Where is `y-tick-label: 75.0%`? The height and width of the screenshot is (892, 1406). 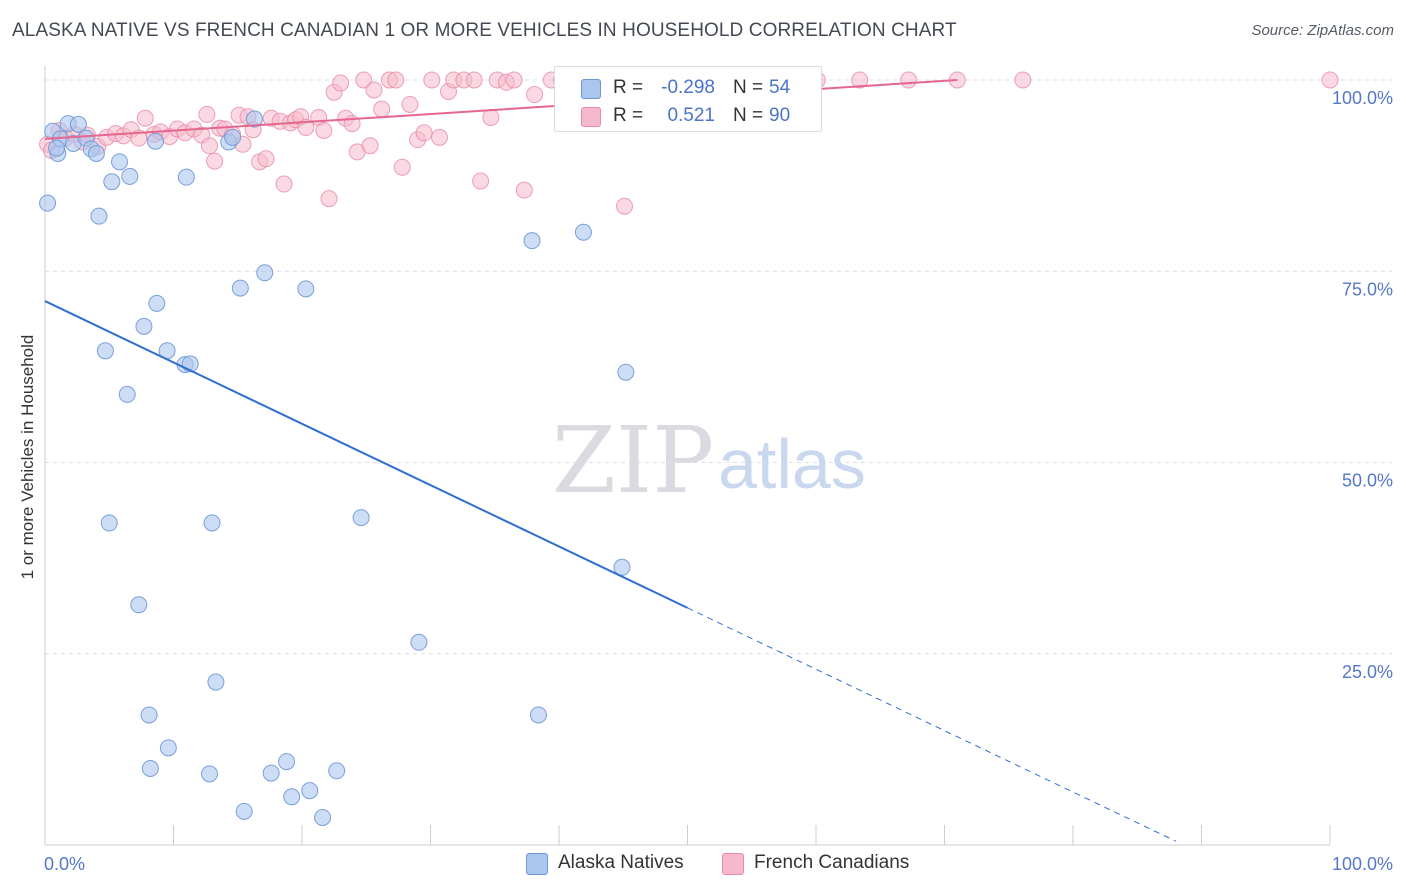
y-tick-label: 75.0% is located at coordinates (1367, 289).